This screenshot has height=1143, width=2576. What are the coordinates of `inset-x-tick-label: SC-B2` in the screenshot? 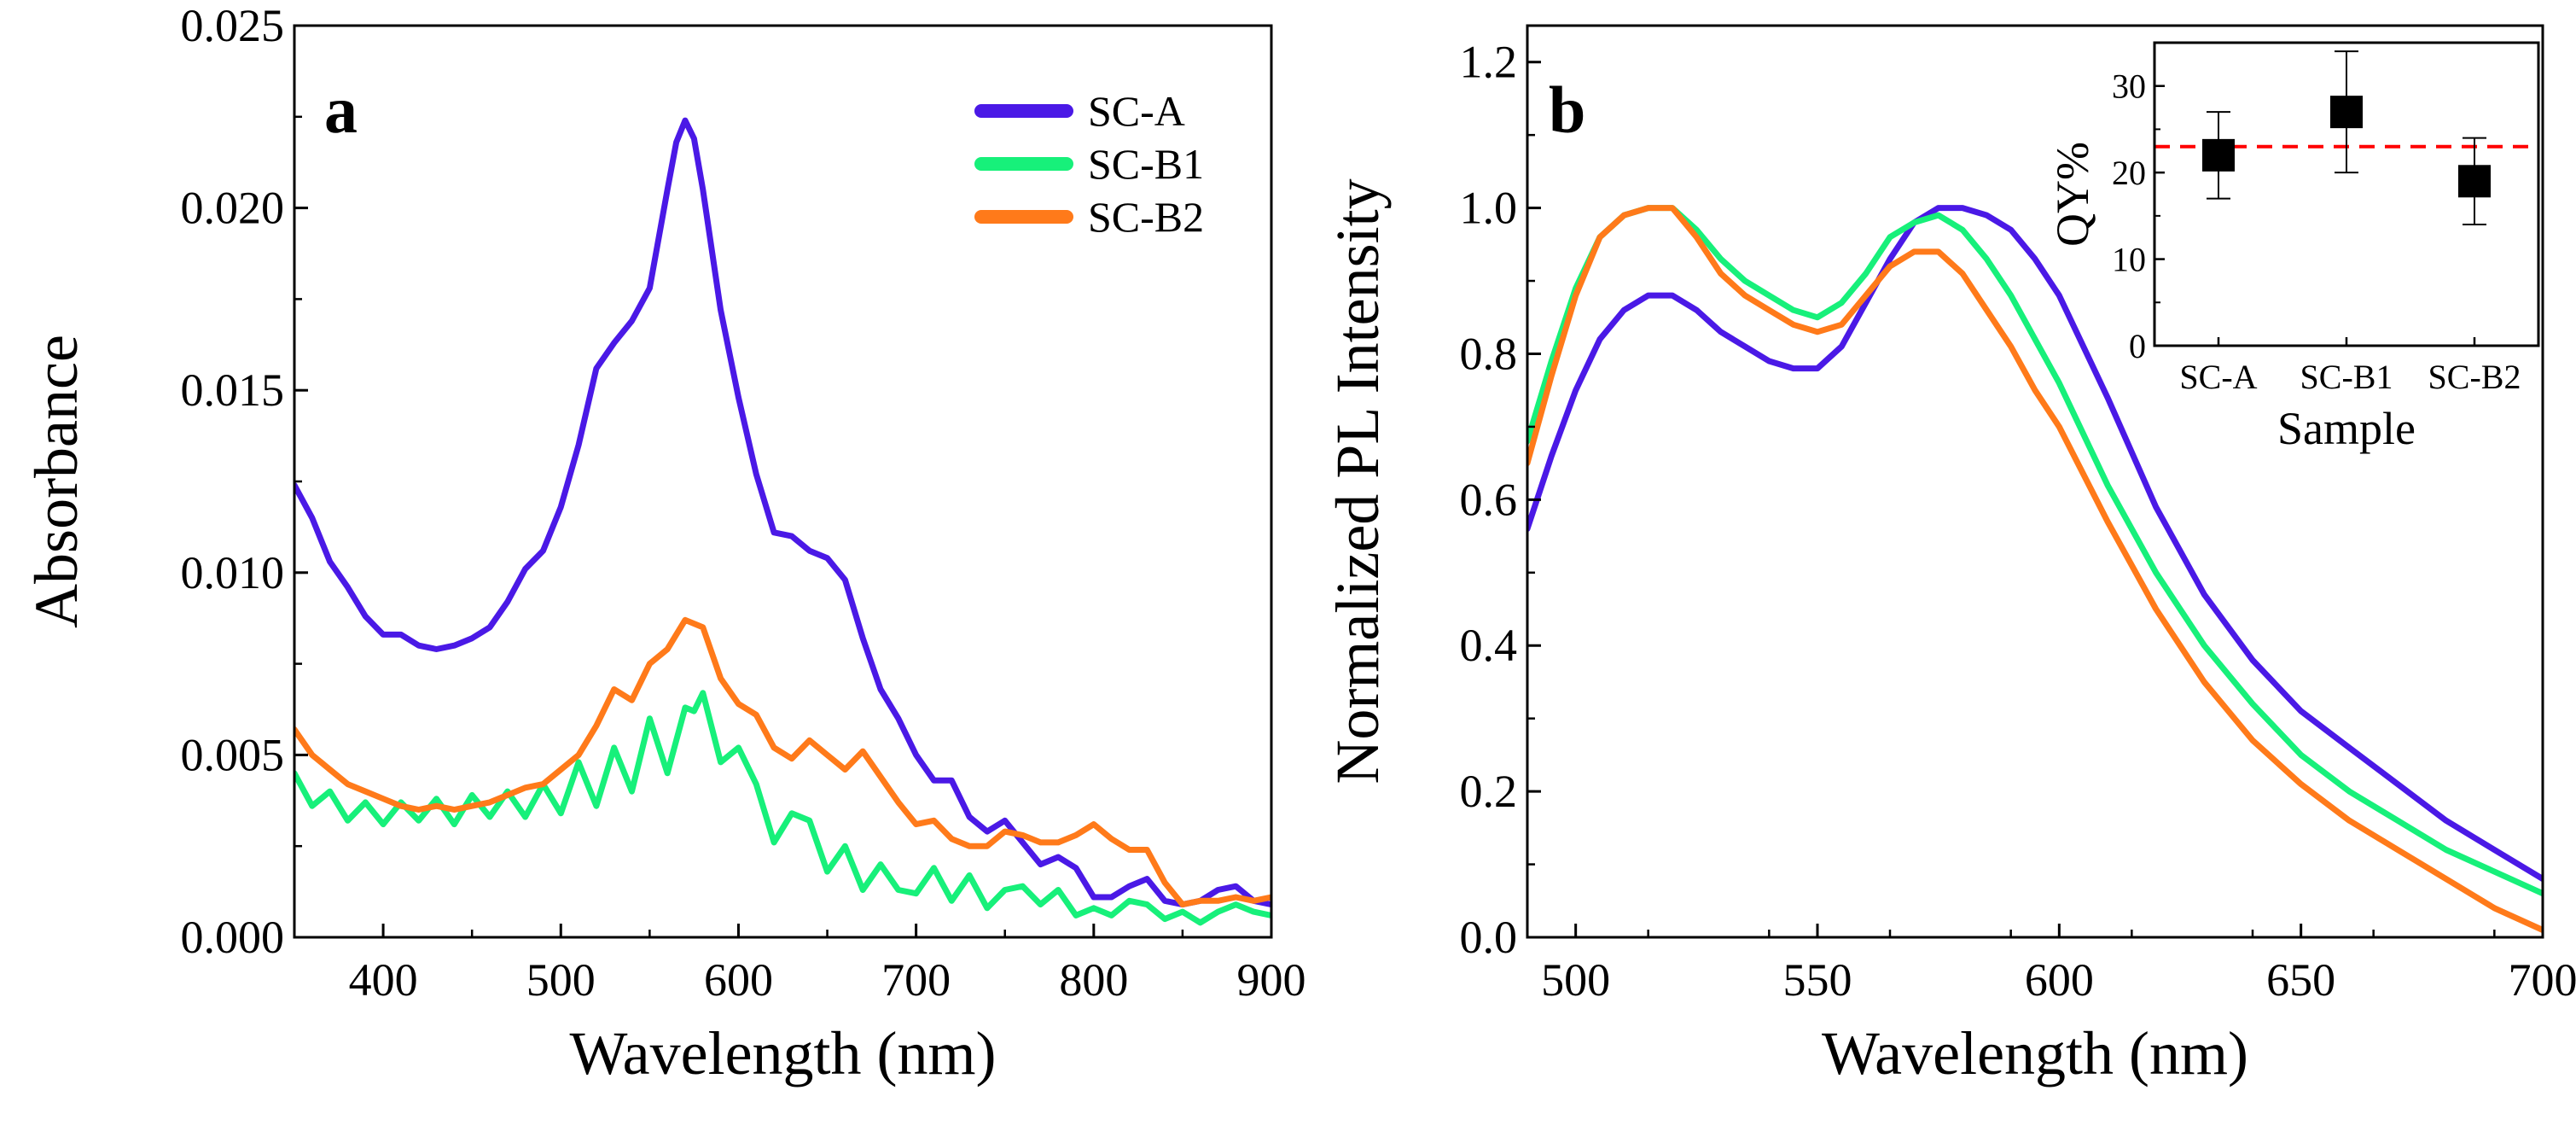 It's located at (2475, 377).